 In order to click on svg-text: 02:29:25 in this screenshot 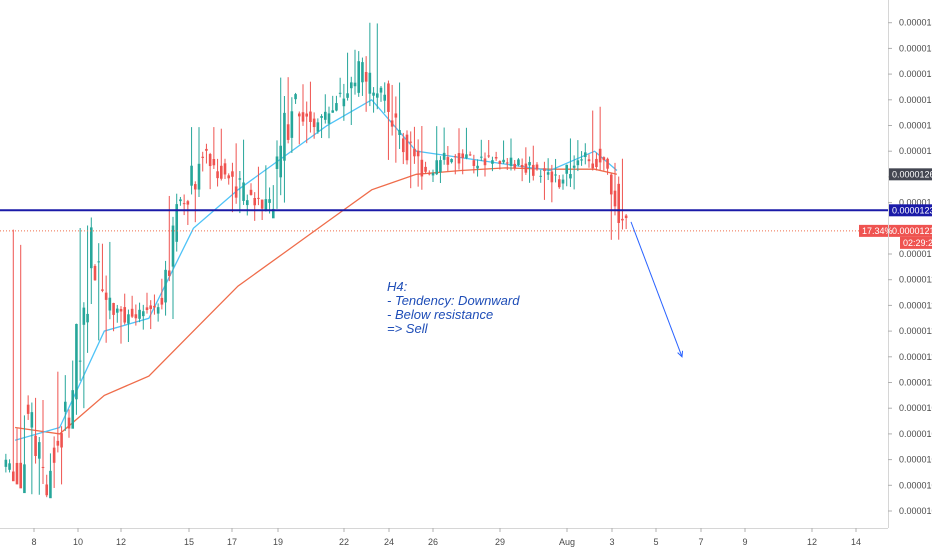, I will do `click(917, 243)`.